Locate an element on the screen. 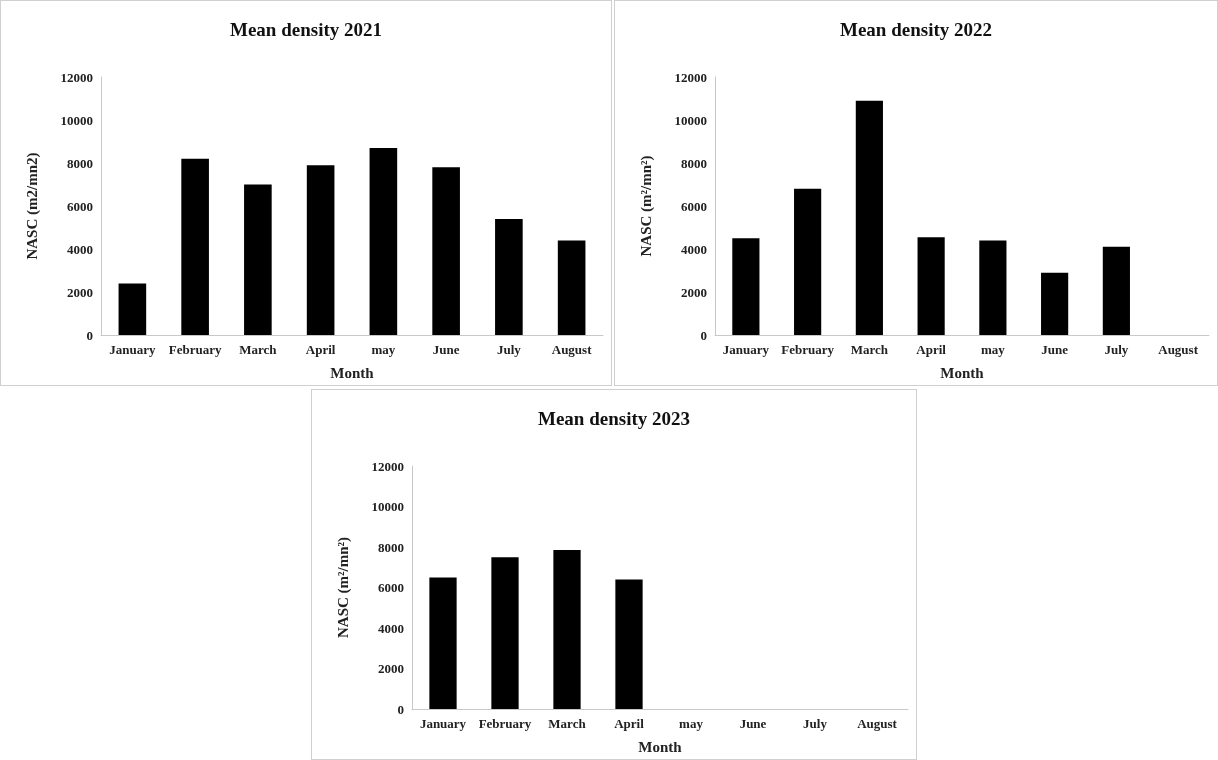 The image size is (1218, 760). chart-title: Mean density 2021 is located at coordinates (306, 29).